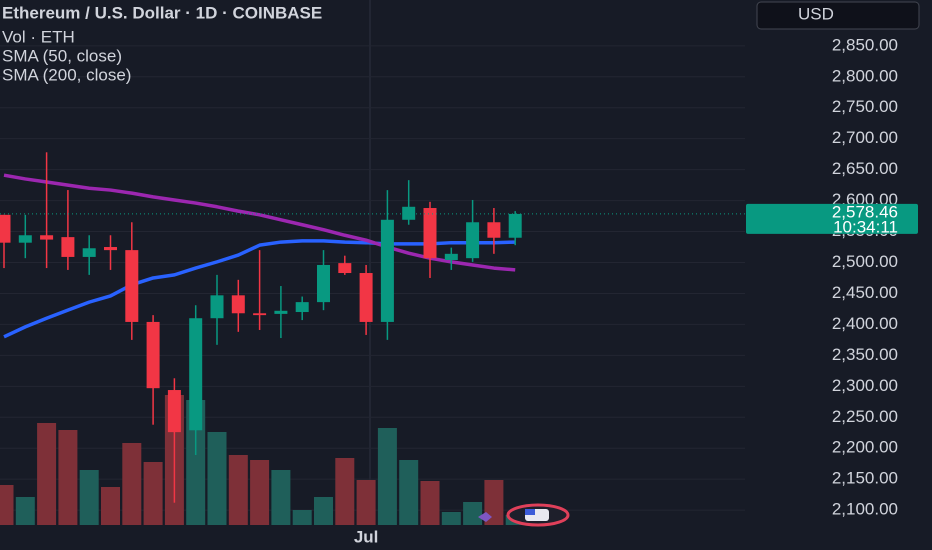 This screenshot has width=932, height=550. Describe the element at coordinates (816, 13) in the screenshot. I see `currency-label: USD` at that location.